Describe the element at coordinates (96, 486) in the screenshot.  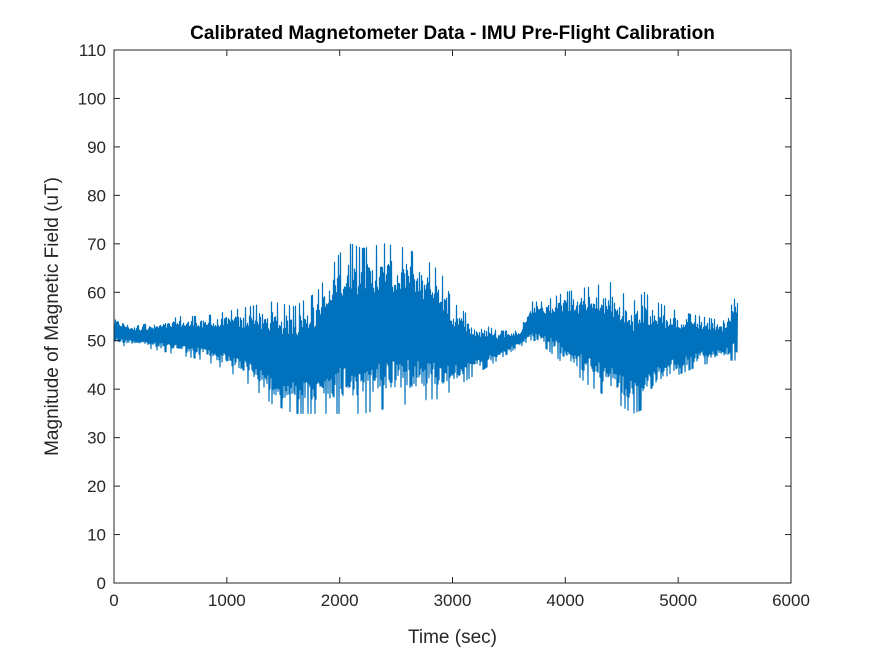
I see `y-tick-label: 20` at that location.